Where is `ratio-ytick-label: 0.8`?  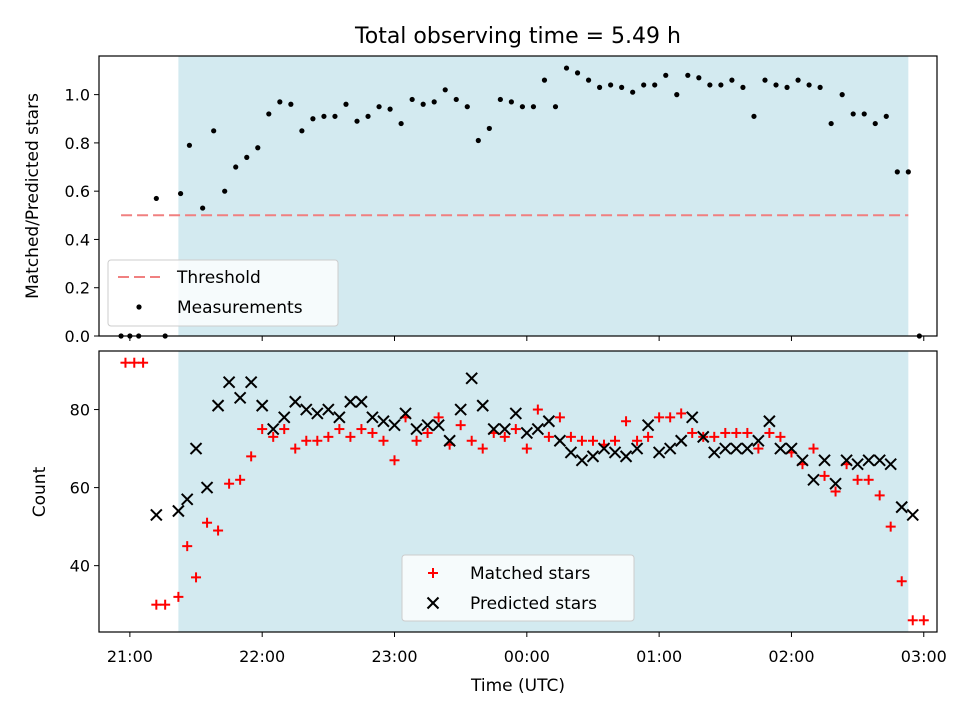 ratio-ytick-label: 0.8 is located at coordinates (77, 143).